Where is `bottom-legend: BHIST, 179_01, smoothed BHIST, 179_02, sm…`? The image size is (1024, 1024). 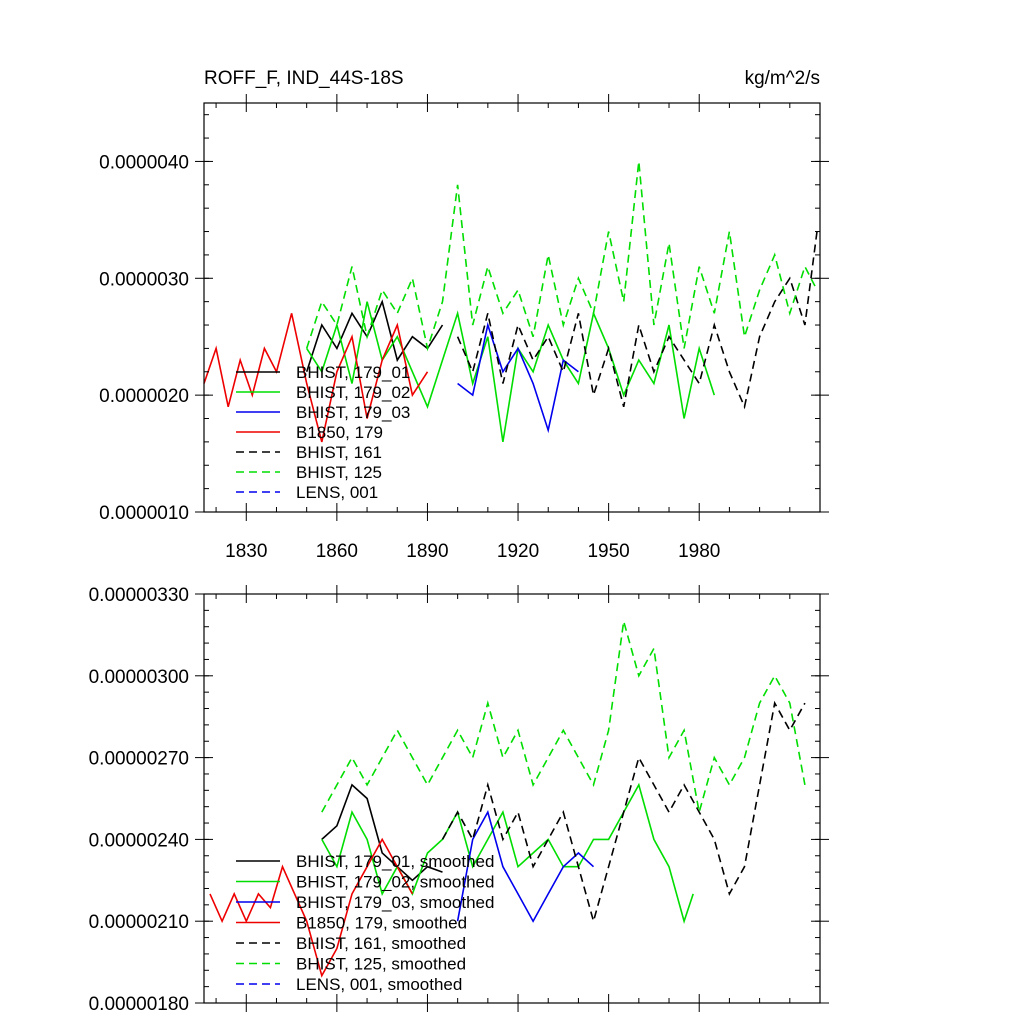
bottom-legend: BHIST, 179_01, smoothed BHIST, 179_02, sm… is located at coordinates (365, 923).